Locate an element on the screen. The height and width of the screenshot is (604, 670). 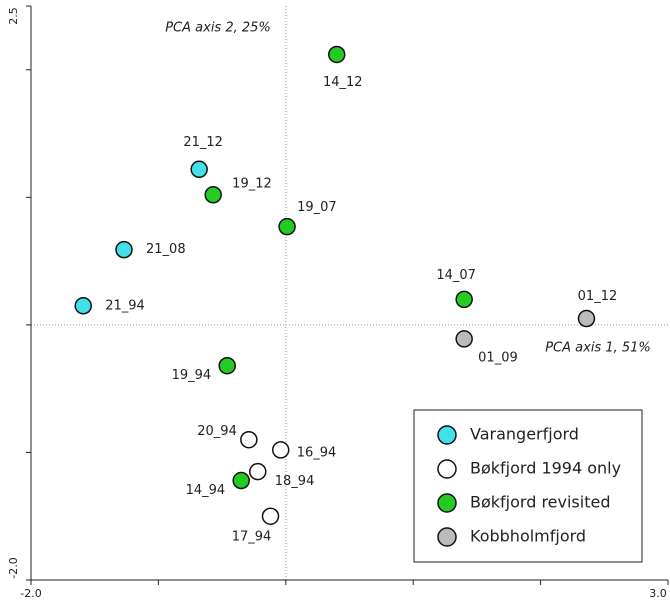
legend-label: Varangerfjord is located at coordinates (524, 434).